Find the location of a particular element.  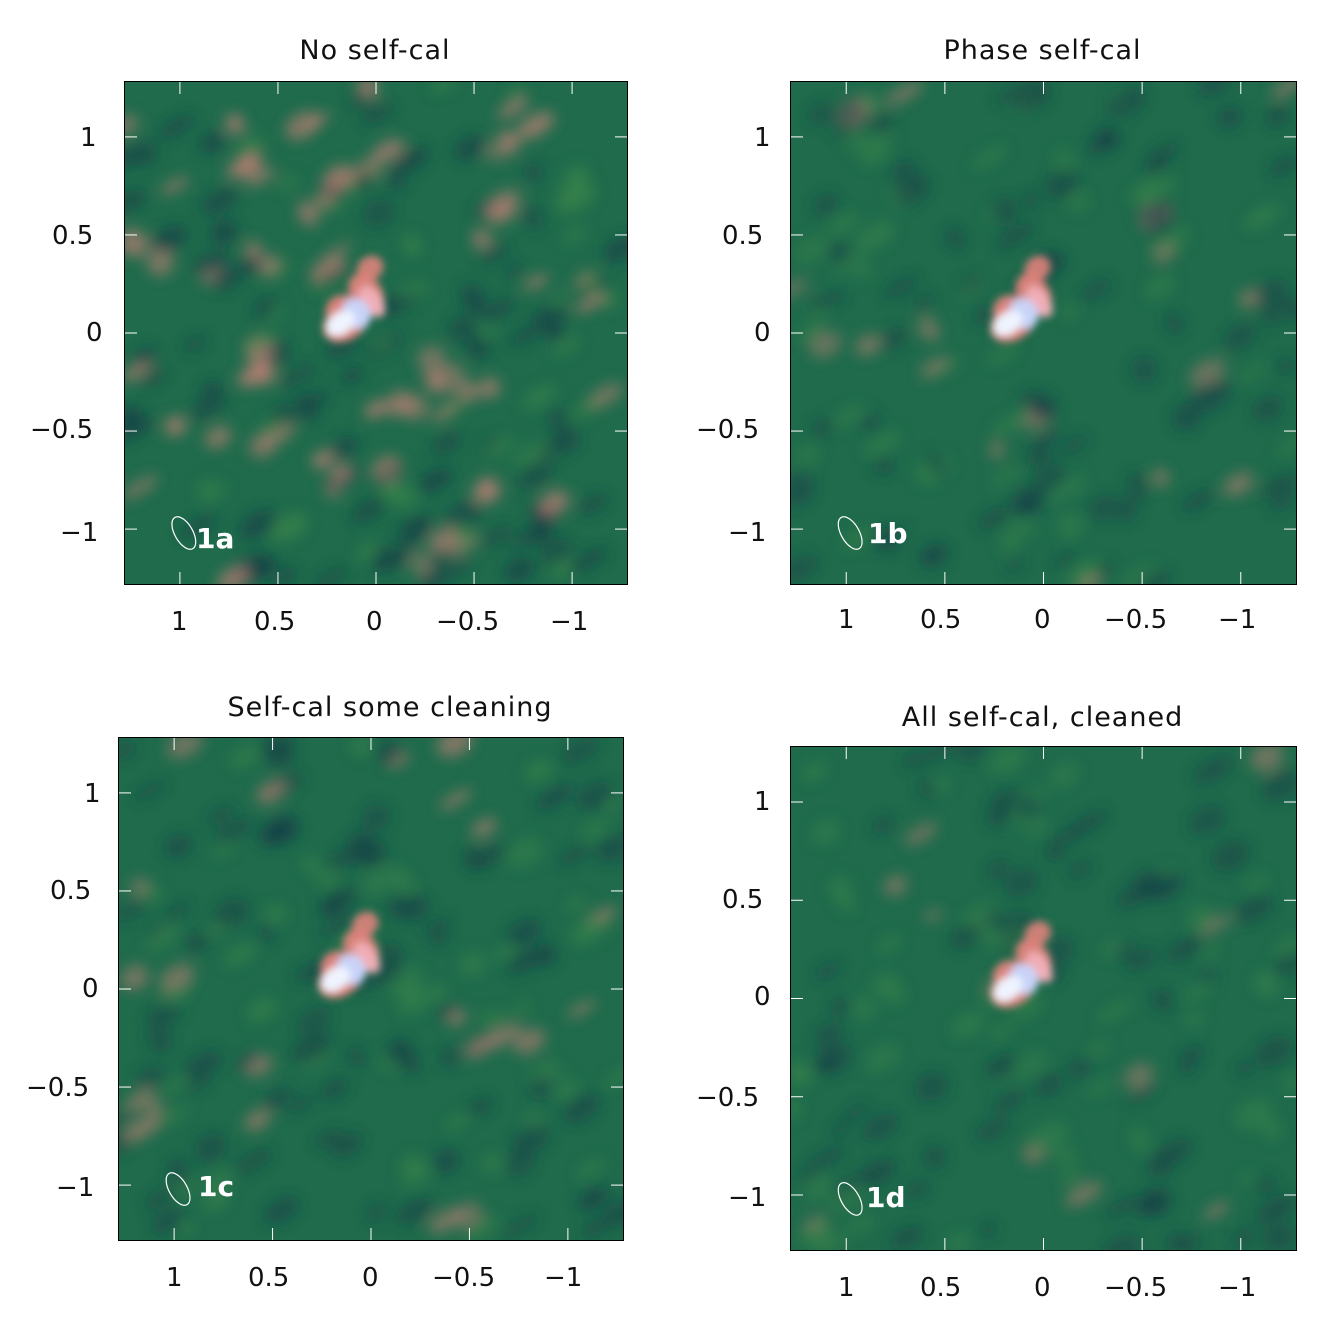

noise-field is located at coordinates (371, 989).